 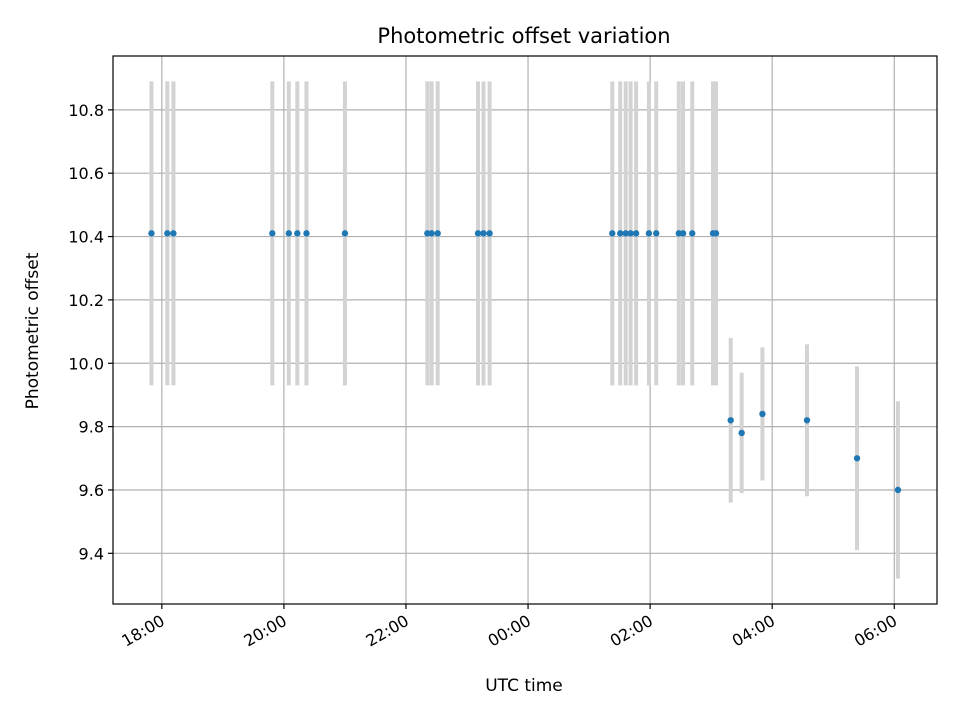 What do you see at coordinates (86, 363) in the screenshot?
I see `y-tick-label: 10.0` at bounding box center [86, 363].